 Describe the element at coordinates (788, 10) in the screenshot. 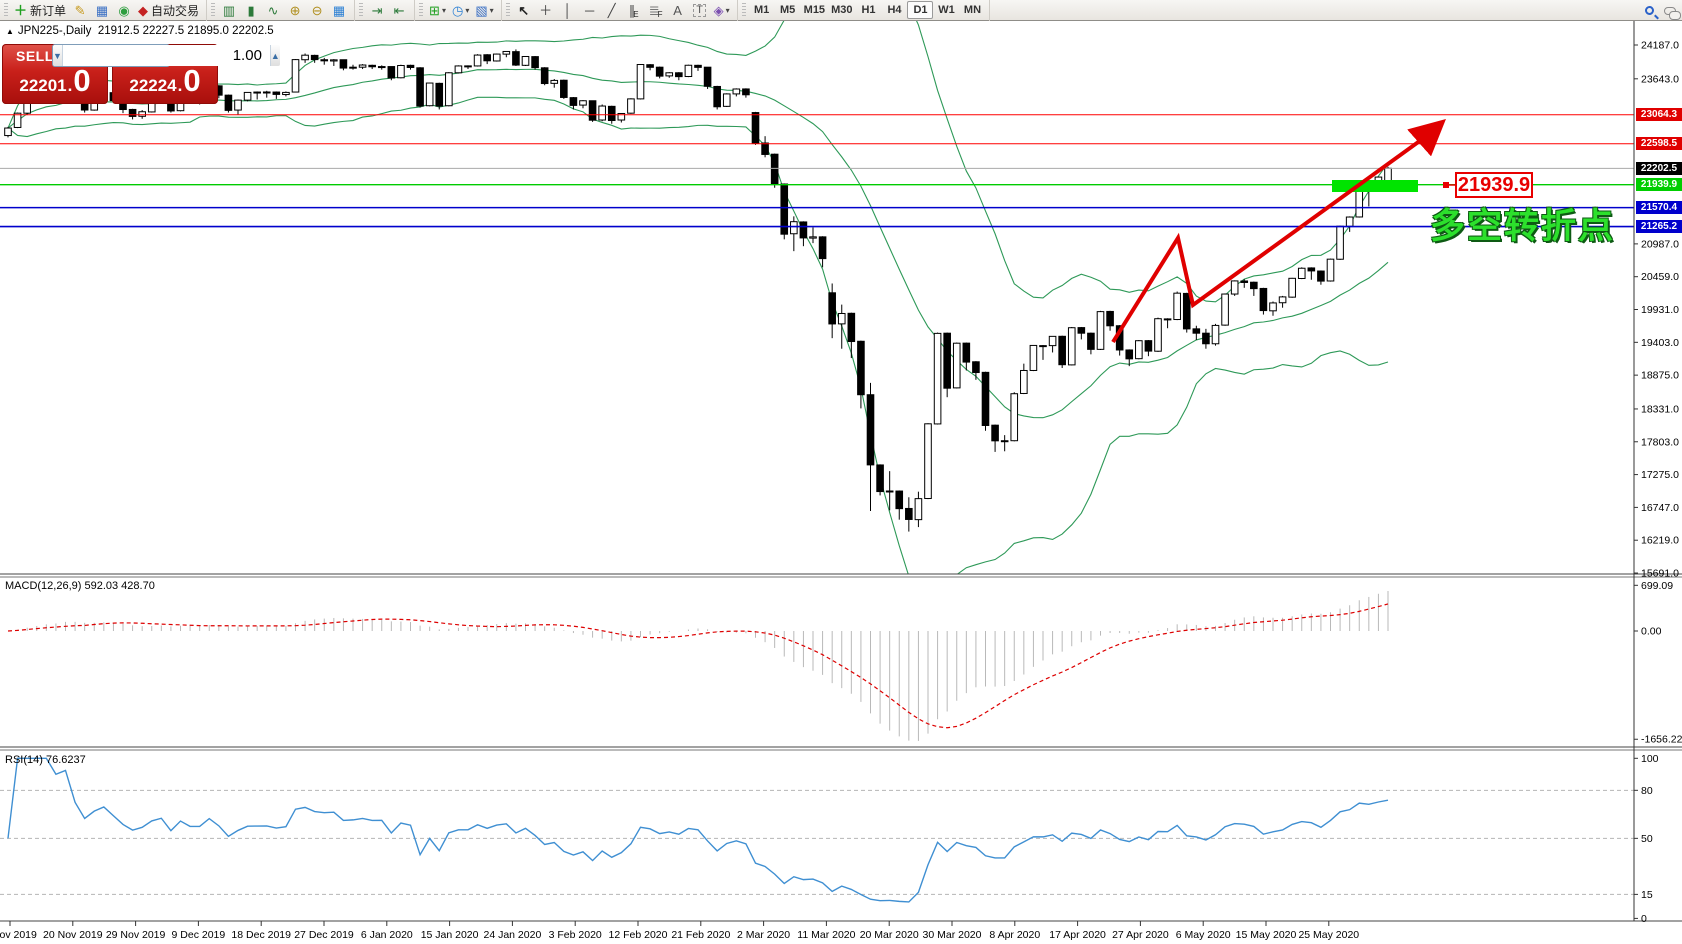

I see `timeframe-m5: M5` at that location.